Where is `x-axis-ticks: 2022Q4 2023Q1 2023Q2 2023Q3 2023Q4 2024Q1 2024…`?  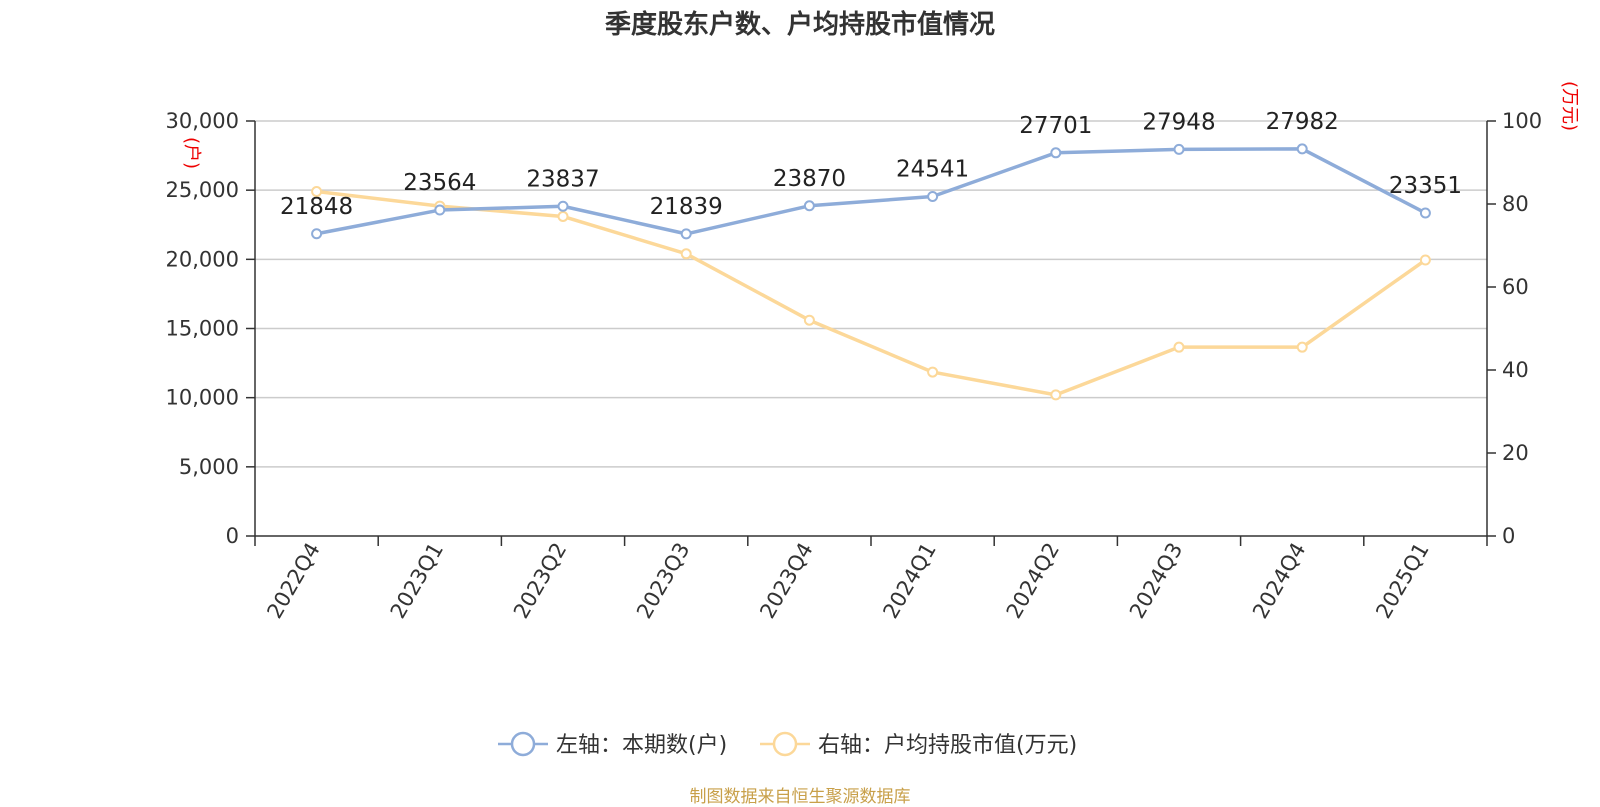
x-axis-ticks: 2022Q4 2023Q1 2023Q2 2023Q3 2023Q4 2024Q1 2024… is located at coordinates (871, 579).